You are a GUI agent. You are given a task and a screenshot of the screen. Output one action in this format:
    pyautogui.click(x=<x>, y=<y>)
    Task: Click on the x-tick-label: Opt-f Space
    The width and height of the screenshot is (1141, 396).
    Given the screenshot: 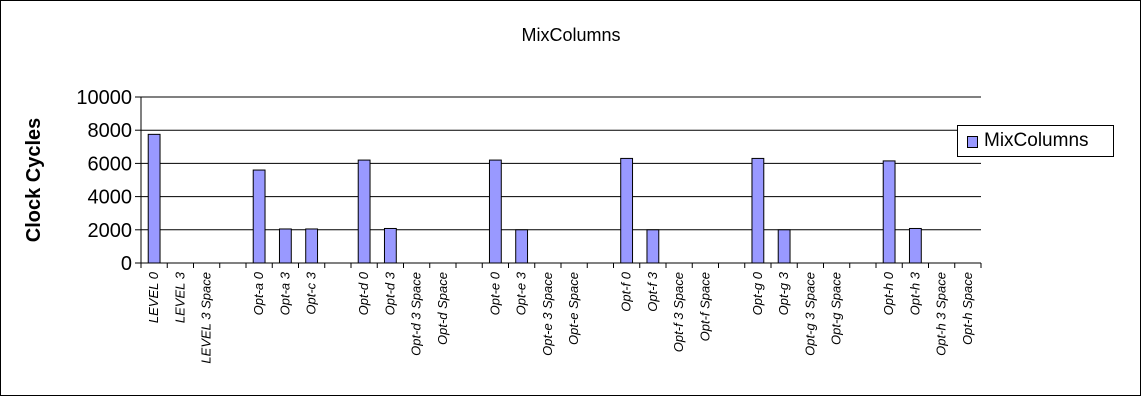 What is the action you would take?
    pyautogui.click(x=704, y=306)
    